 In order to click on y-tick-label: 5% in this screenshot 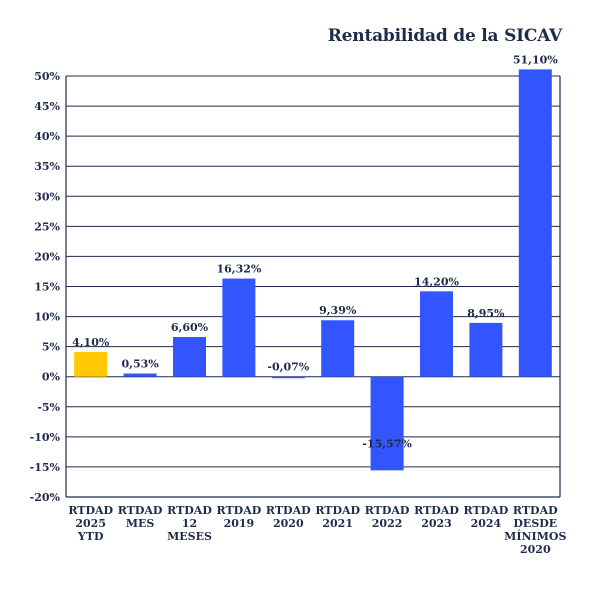, I will do `click(51, 347)`.